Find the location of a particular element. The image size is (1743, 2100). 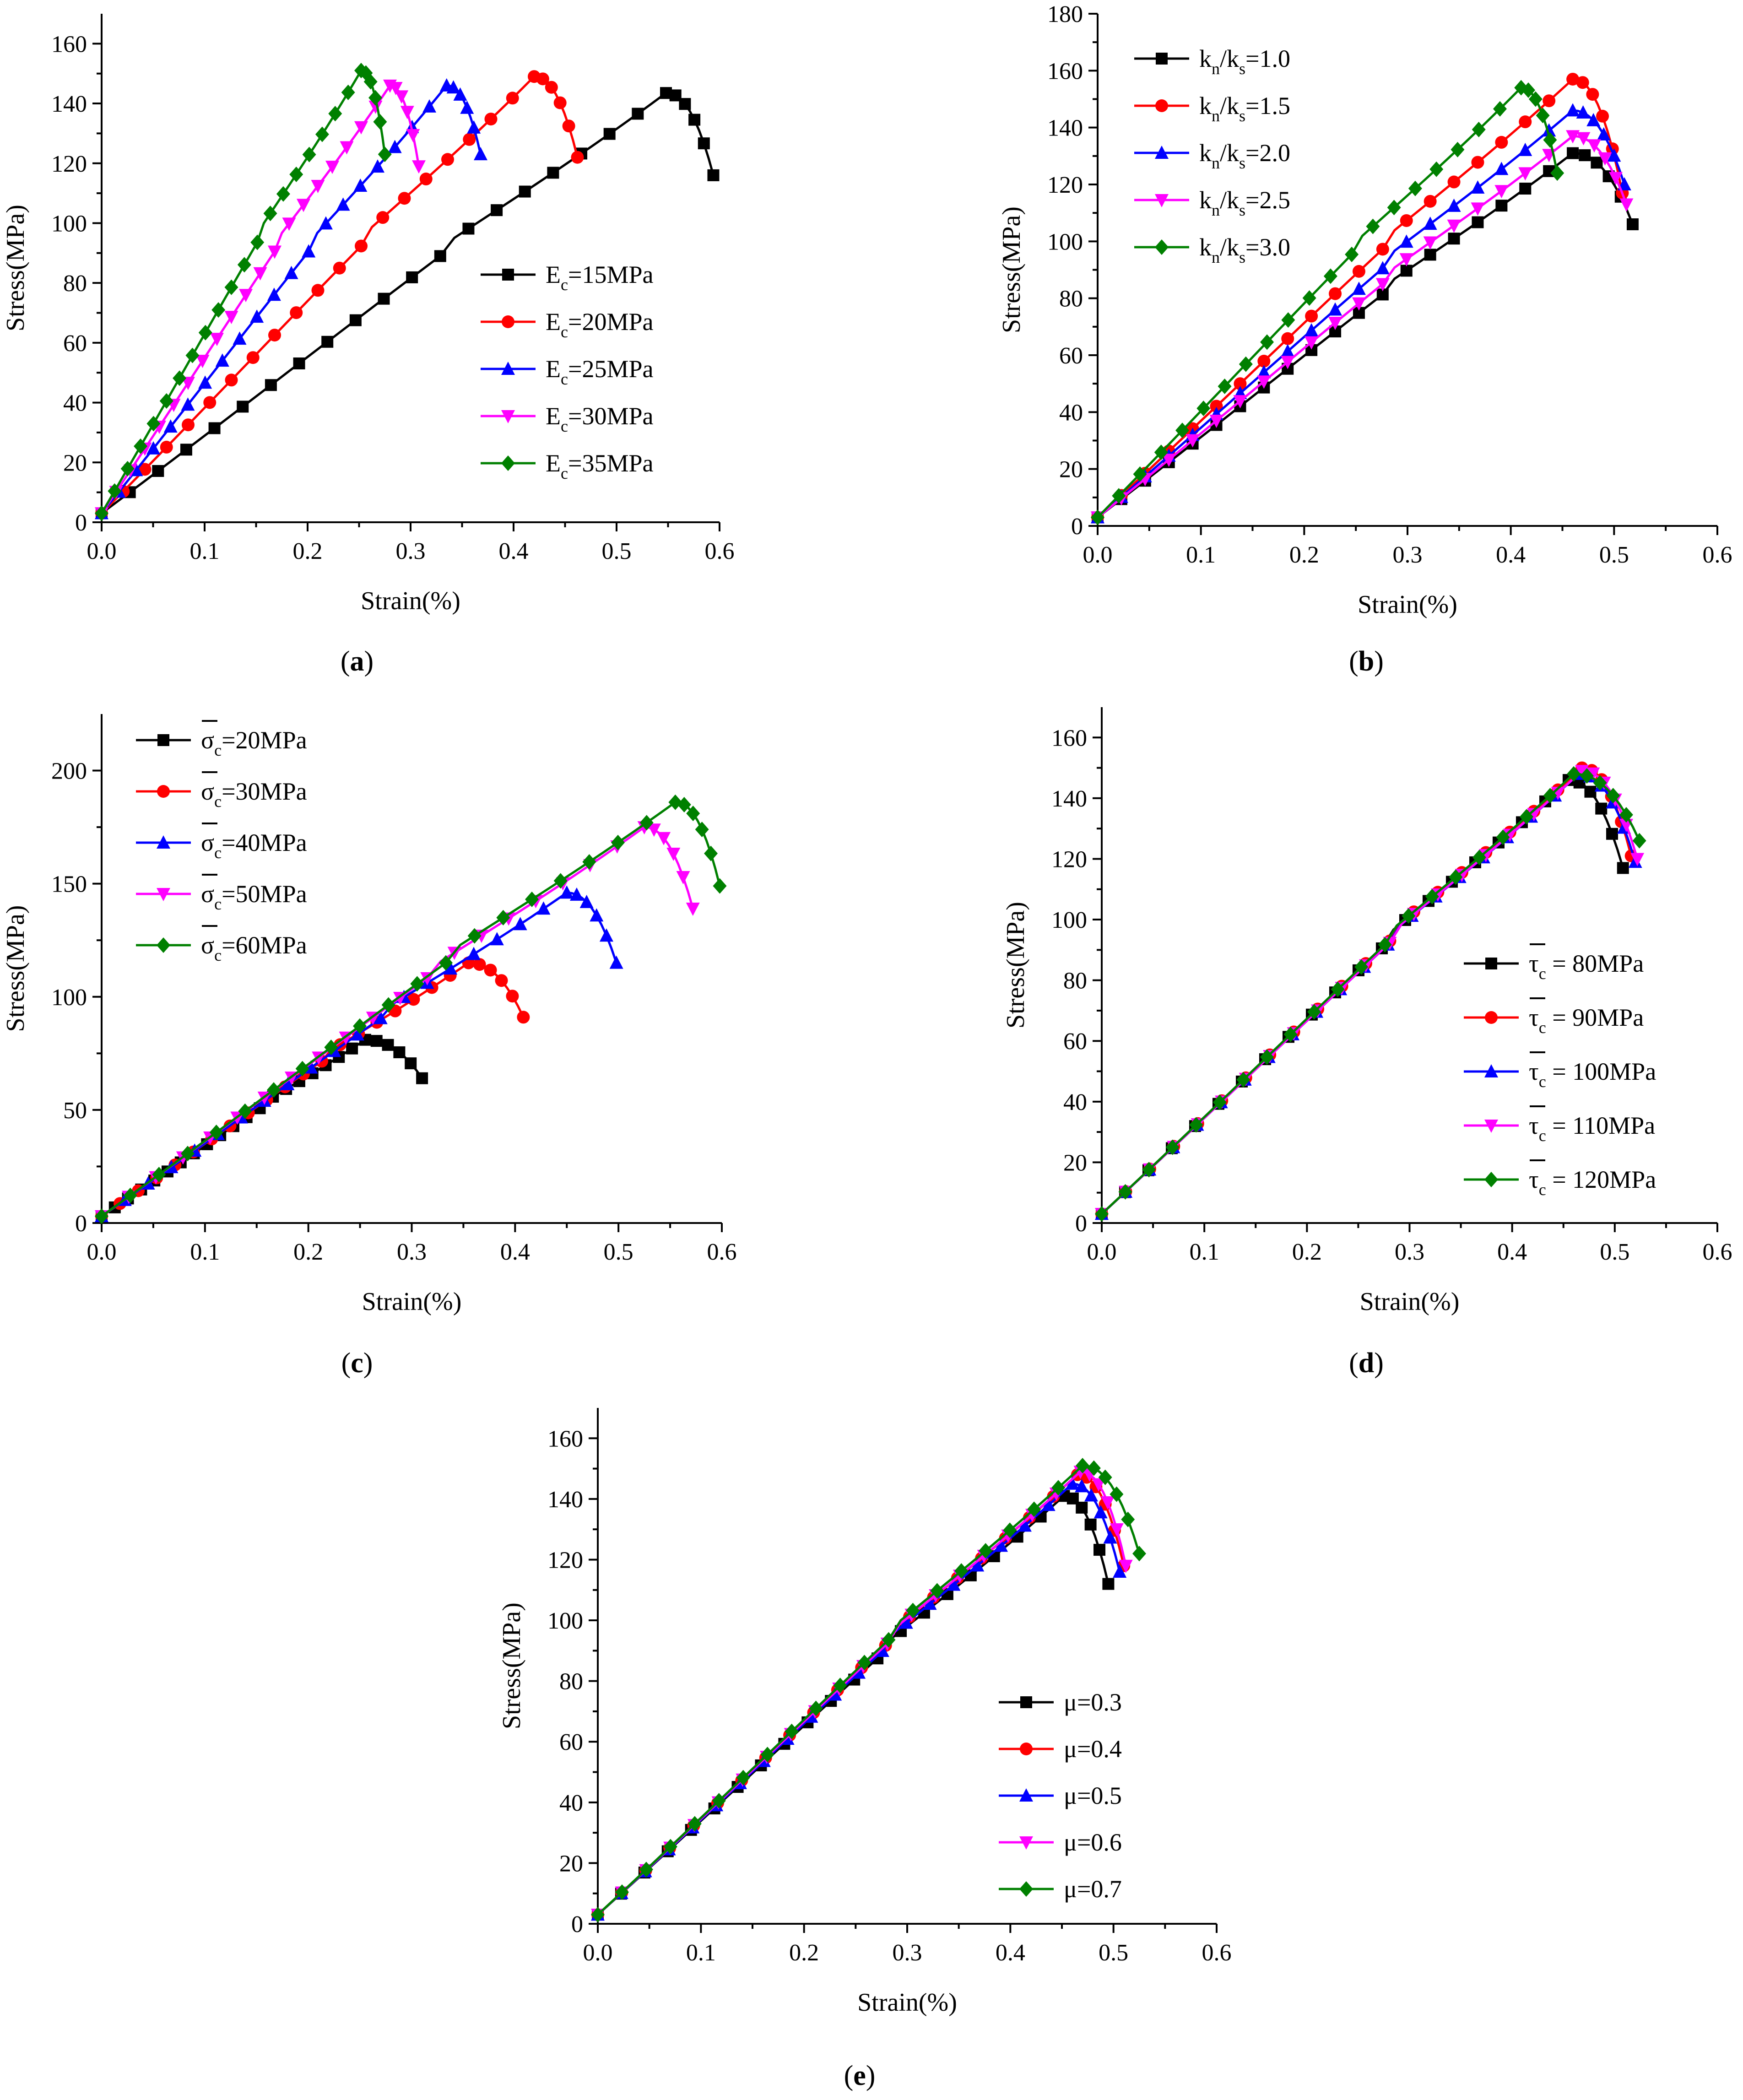

legend-label: σc=30MPa is located at coordinates (254, 795).